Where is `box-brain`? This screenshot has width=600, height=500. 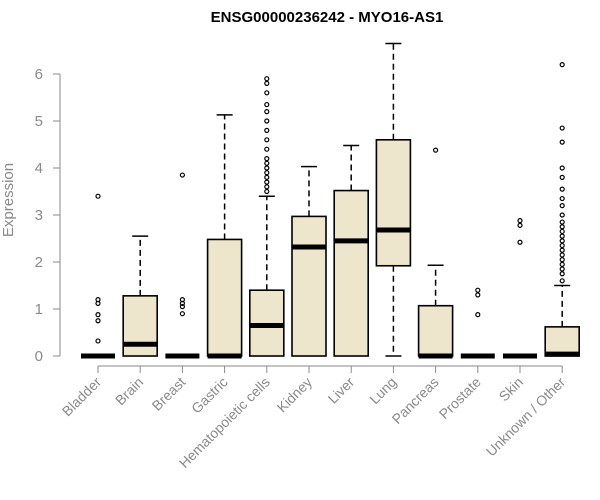
box-brain is located at coordinates (140, 296).